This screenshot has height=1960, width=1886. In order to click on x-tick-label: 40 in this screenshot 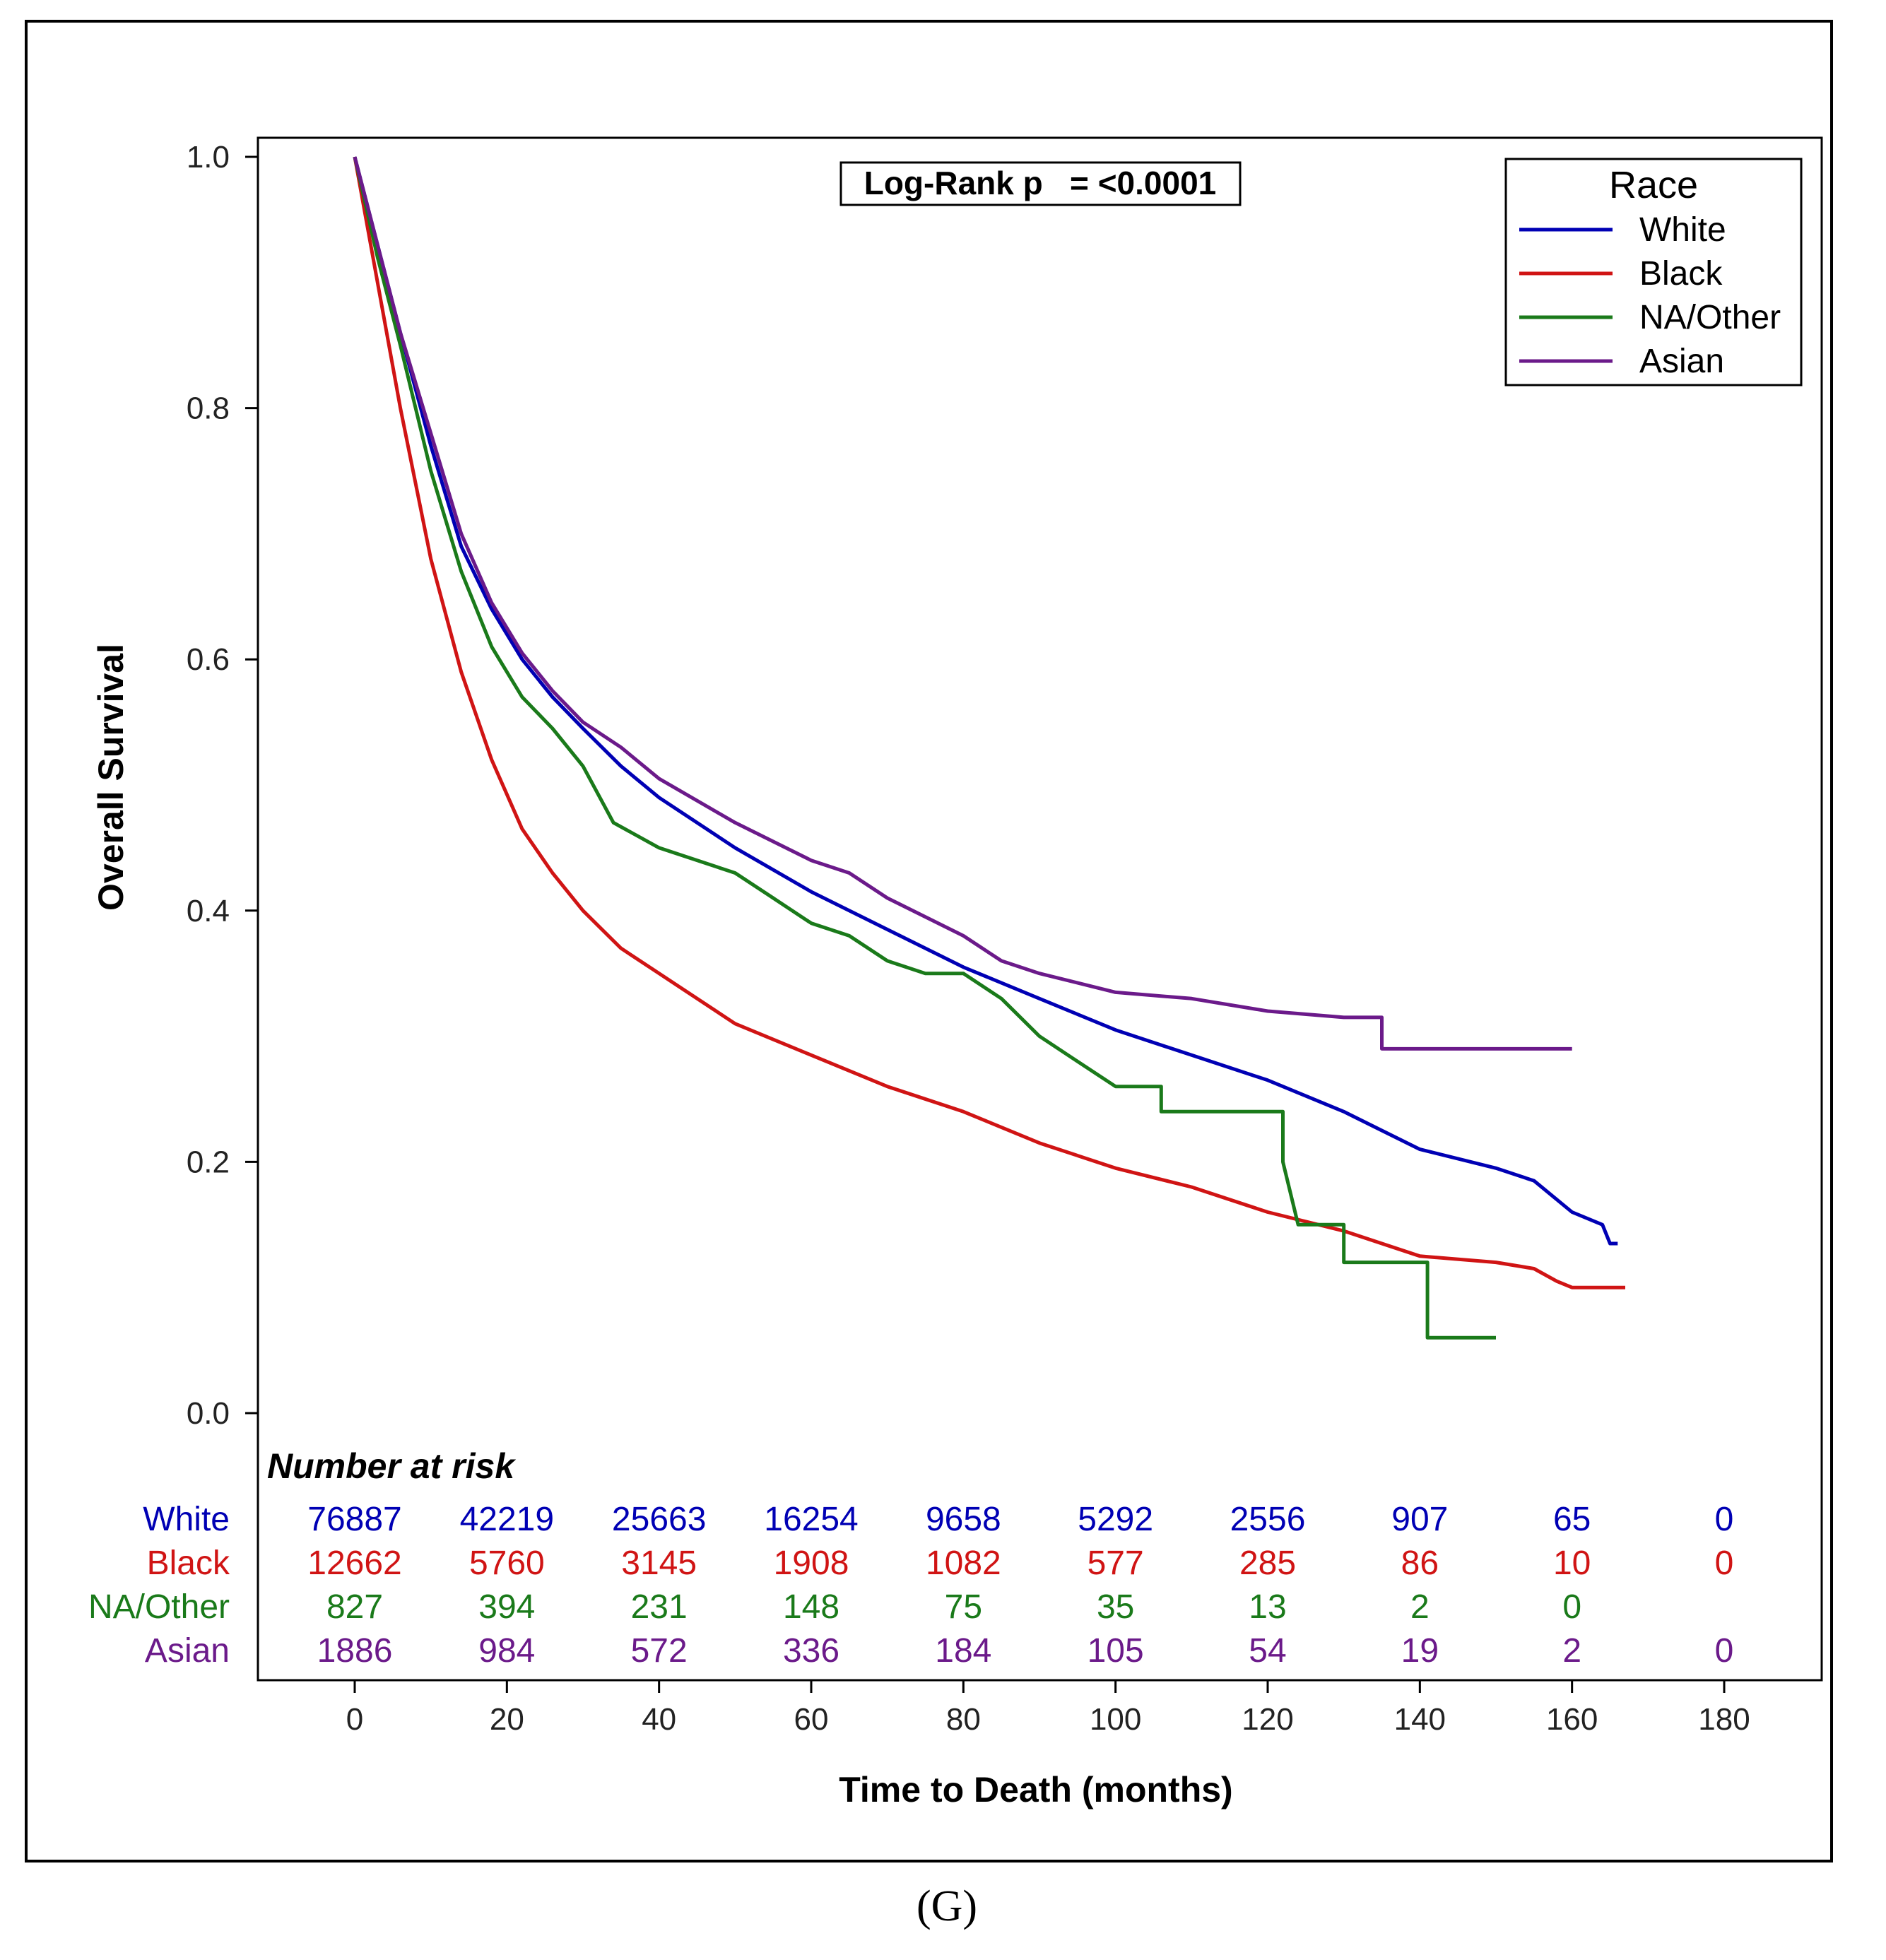, I will do `click(659, 1719)`.